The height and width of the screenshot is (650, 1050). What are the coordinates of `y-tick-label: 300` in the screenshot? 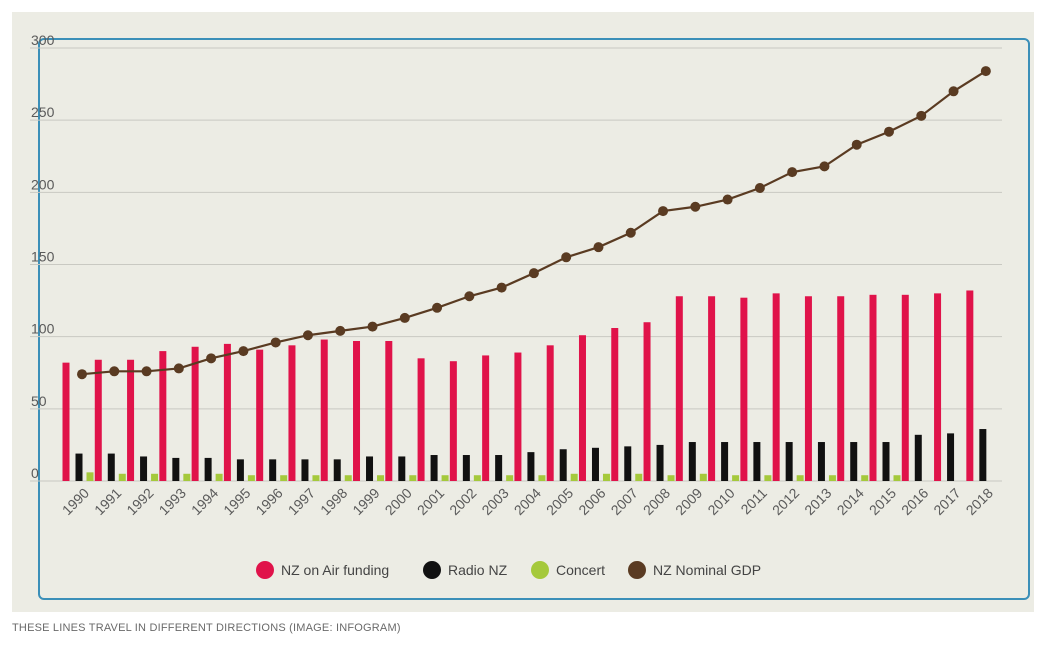 It's located at (43, 40).